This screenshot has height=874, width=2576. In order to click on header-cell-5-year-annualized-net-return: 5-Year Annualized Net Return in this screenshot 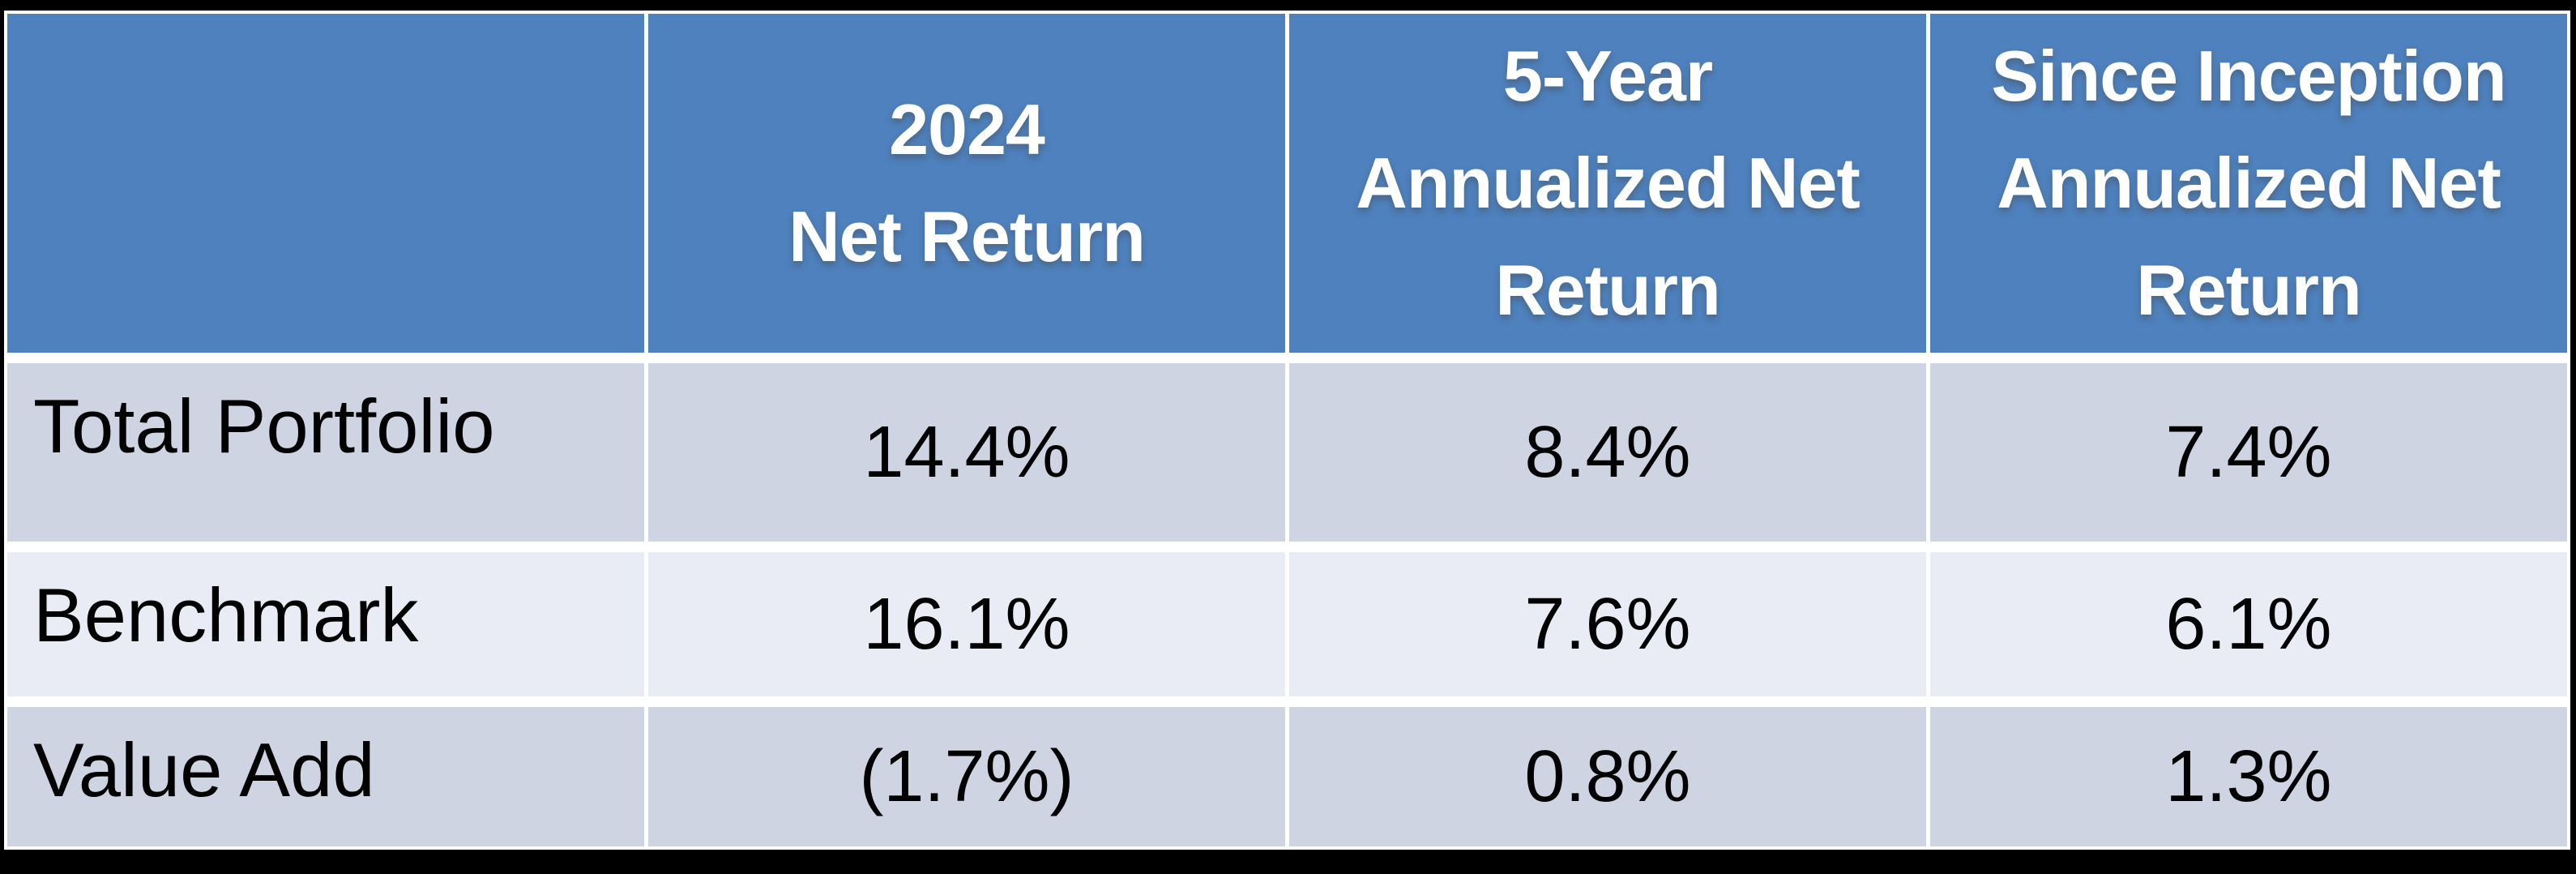, I will do `click(1607, 183)`.